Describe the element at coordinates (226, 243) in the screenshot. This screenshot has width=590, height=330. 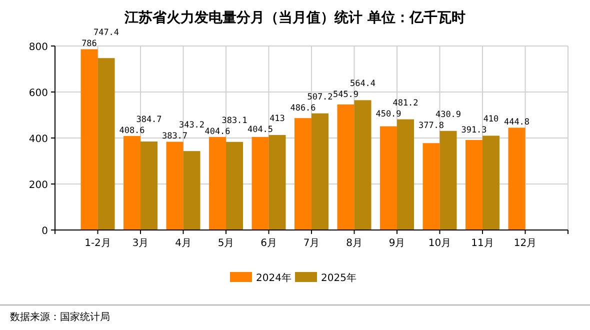
I see `x-tick-label: 5月` at that location.